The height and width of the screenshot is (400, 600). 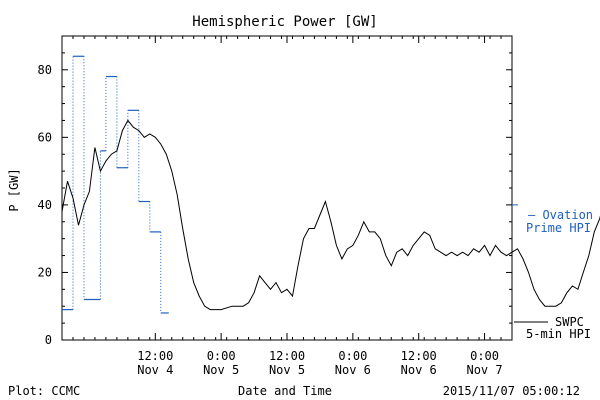 What do you see at coordinates (285, 391) in the screenshot?
I see `x-axis-label: Date and Time` at bounding box center [285, 391].